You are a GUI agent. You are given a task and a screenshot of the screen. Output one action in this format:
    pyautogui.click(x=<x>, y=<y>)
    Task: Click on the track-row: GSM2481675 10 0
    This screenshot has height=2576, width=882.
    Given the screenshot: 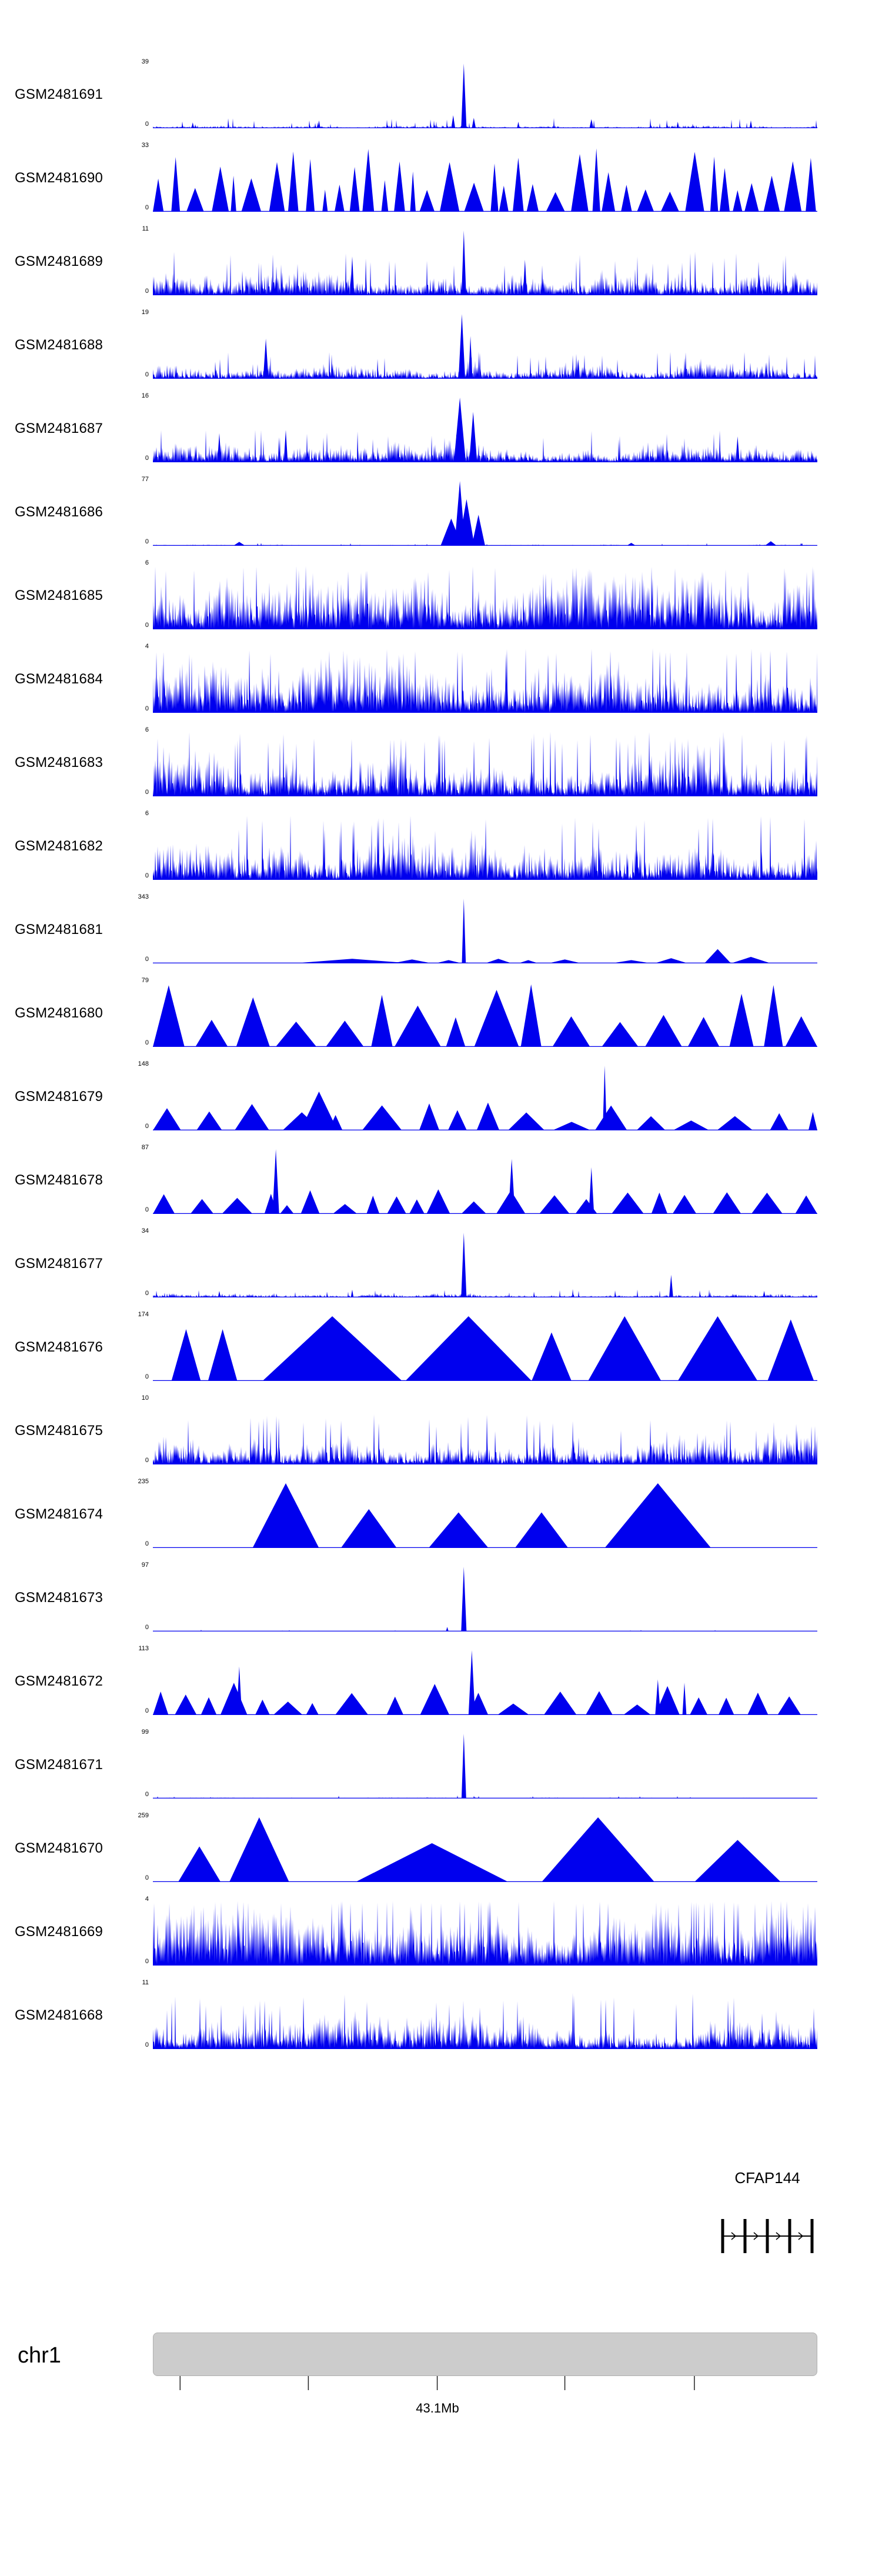 What is the action you would take?
    pyautogui.click(x=441, y=1431)
    